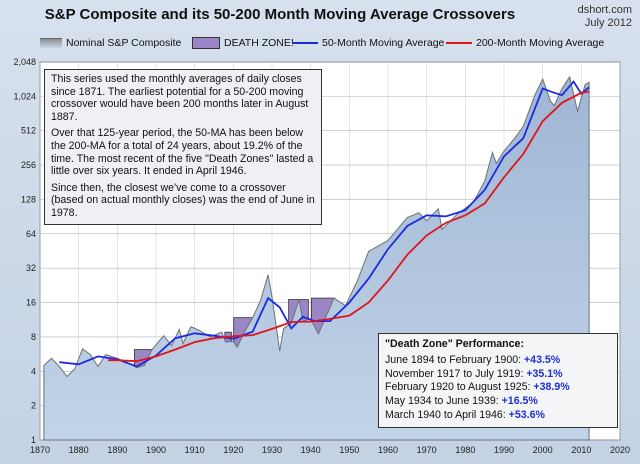  Describe the element at coordinates (465, 450) in the screenshot. I see `x-tick-label: 1980` at that location.